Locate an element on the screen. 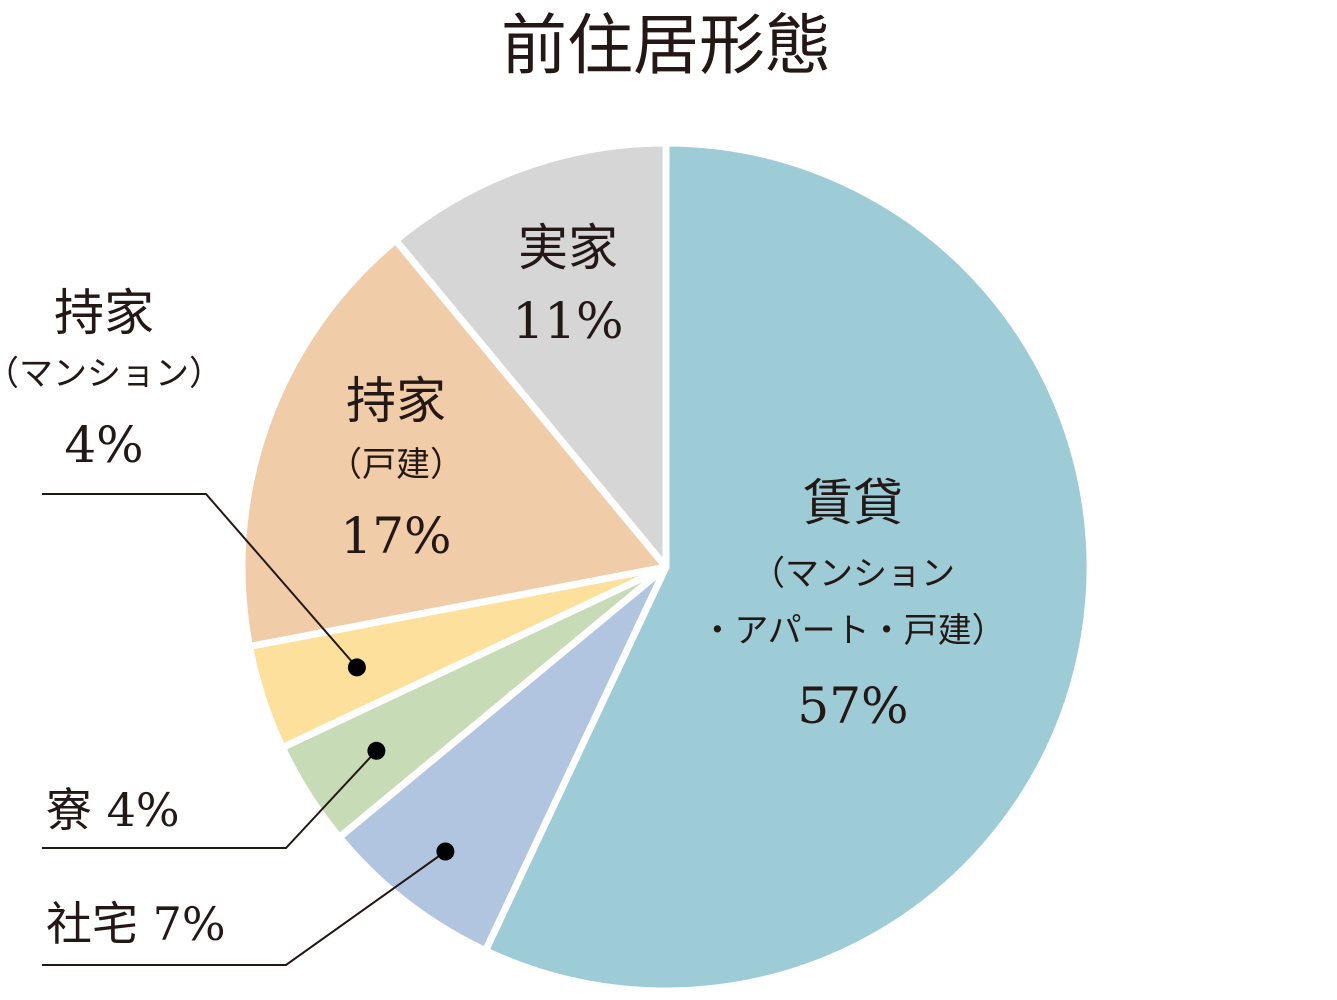 The image size is (1337, 1000). slice-value-label: 17% is located at coordinates (395, 536).